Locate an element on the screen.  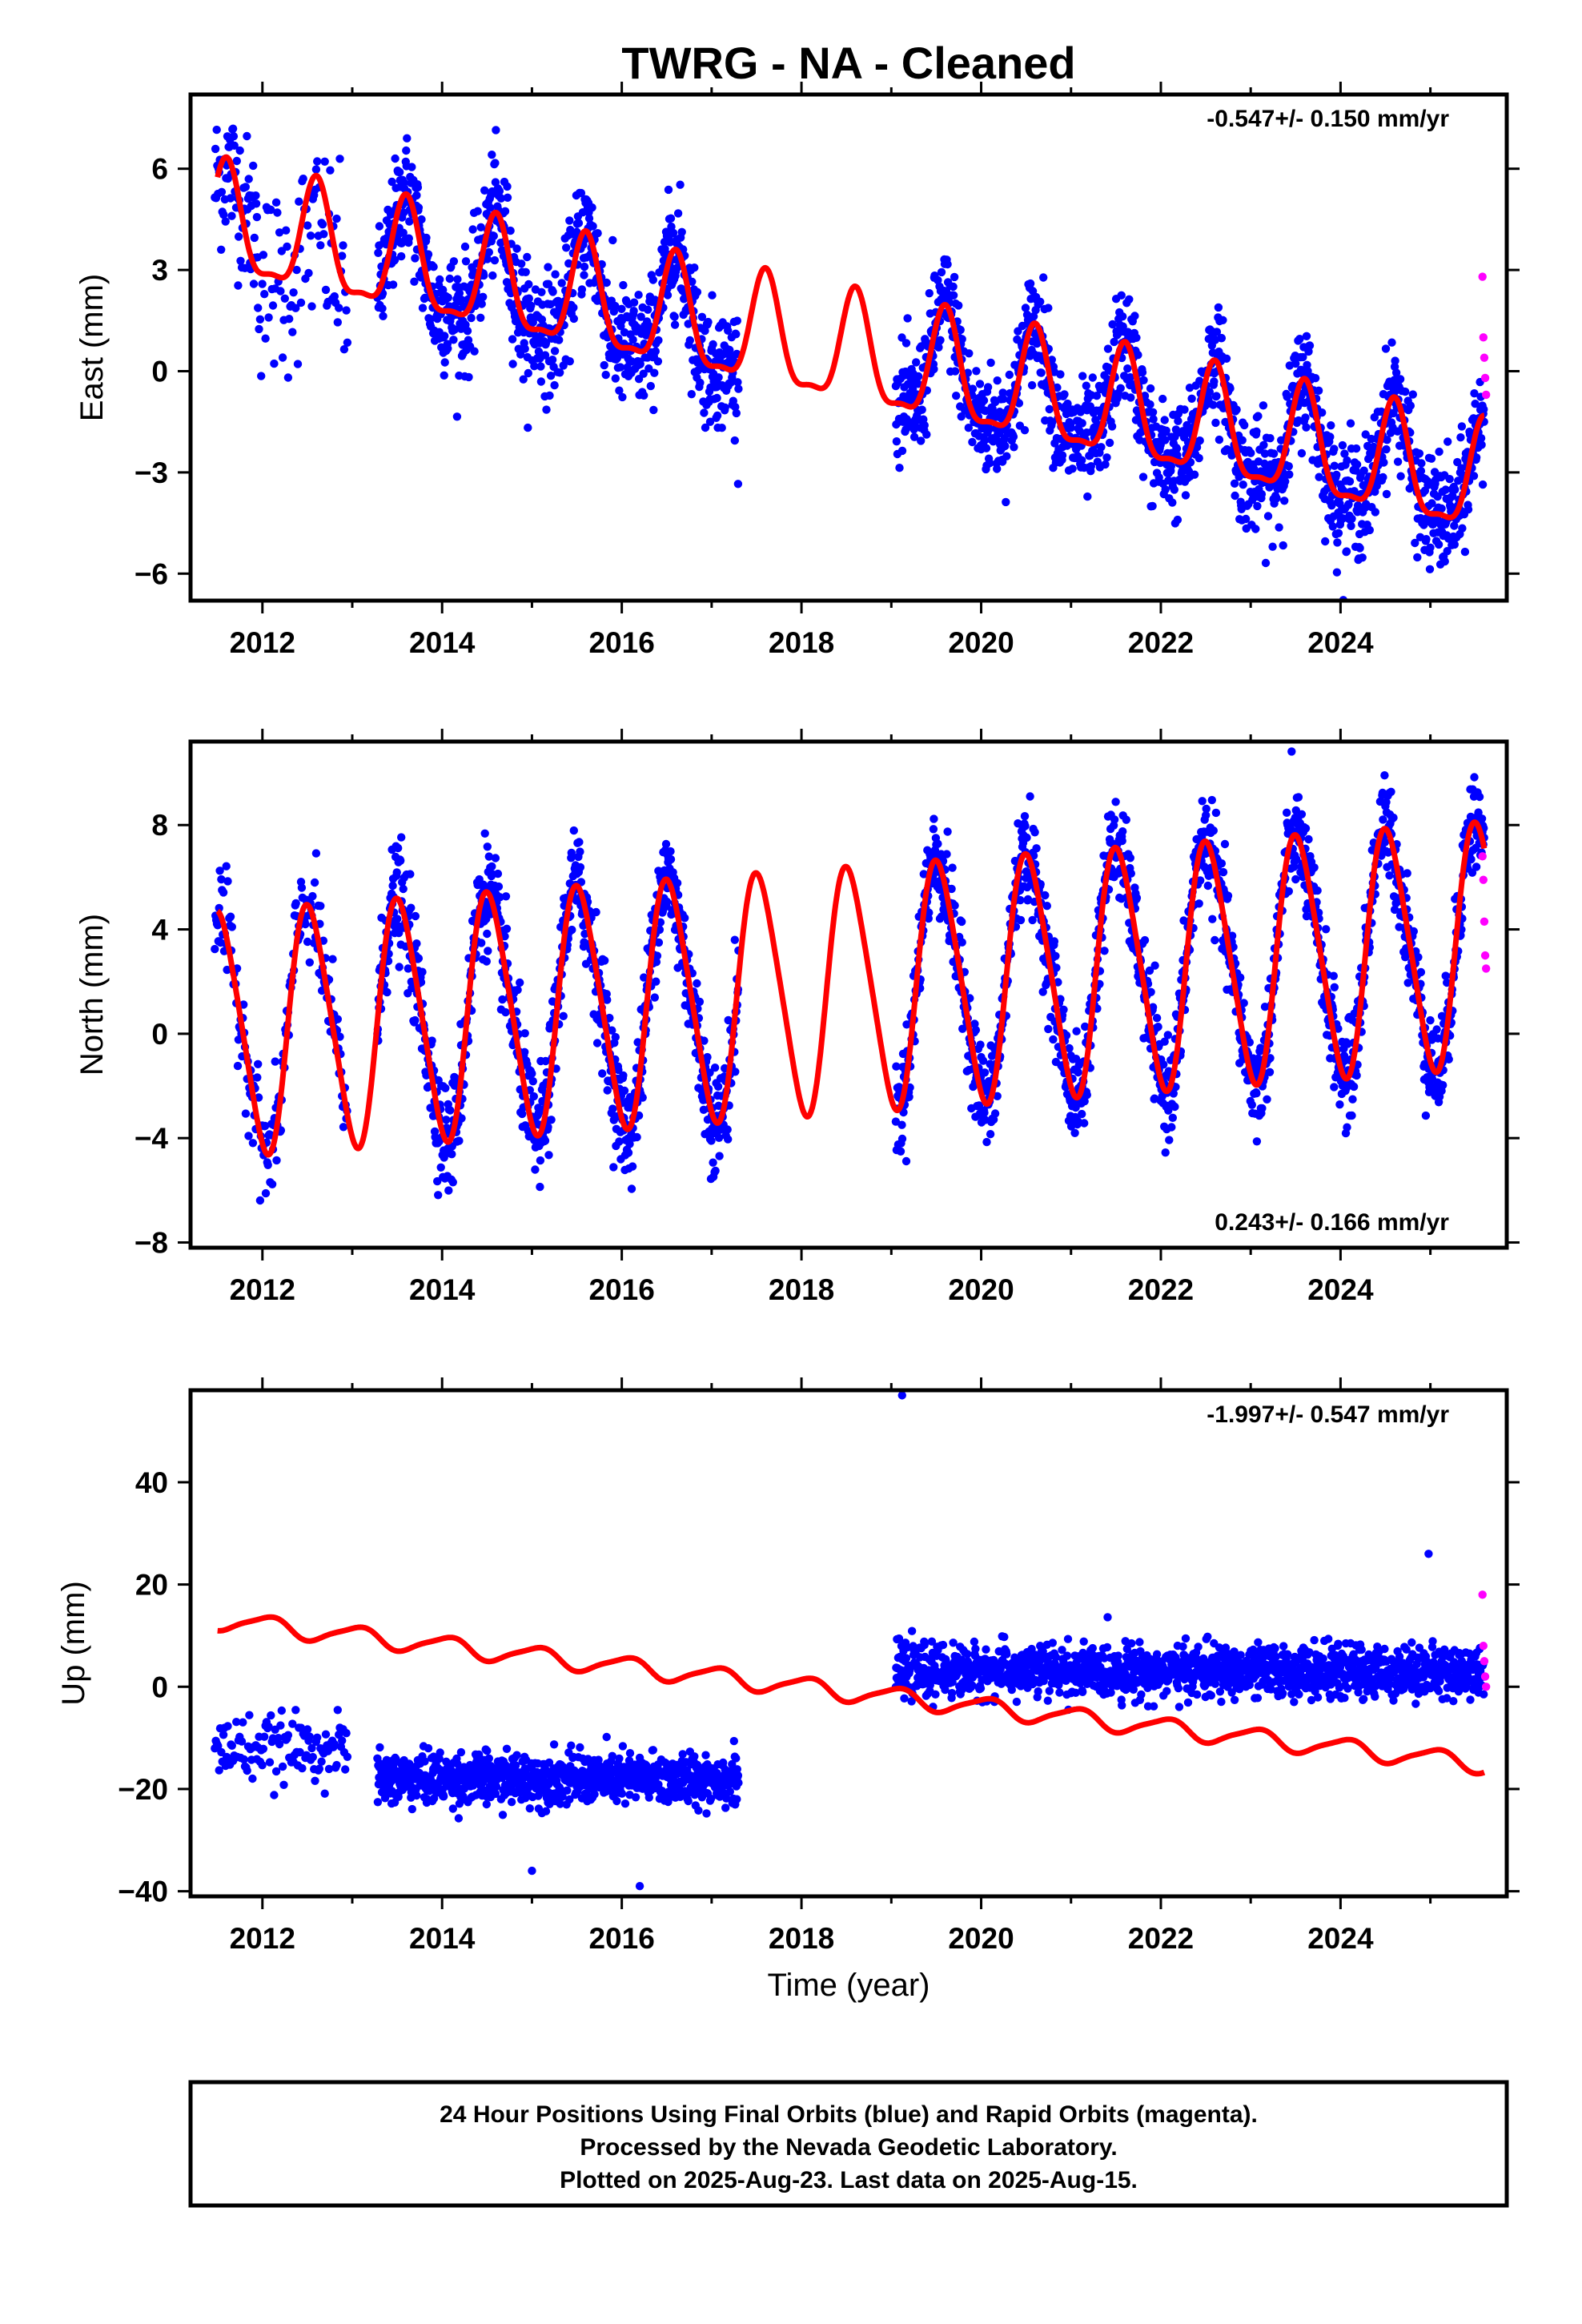
x-tick-label: 2016 is located at coordinates (621, 642).